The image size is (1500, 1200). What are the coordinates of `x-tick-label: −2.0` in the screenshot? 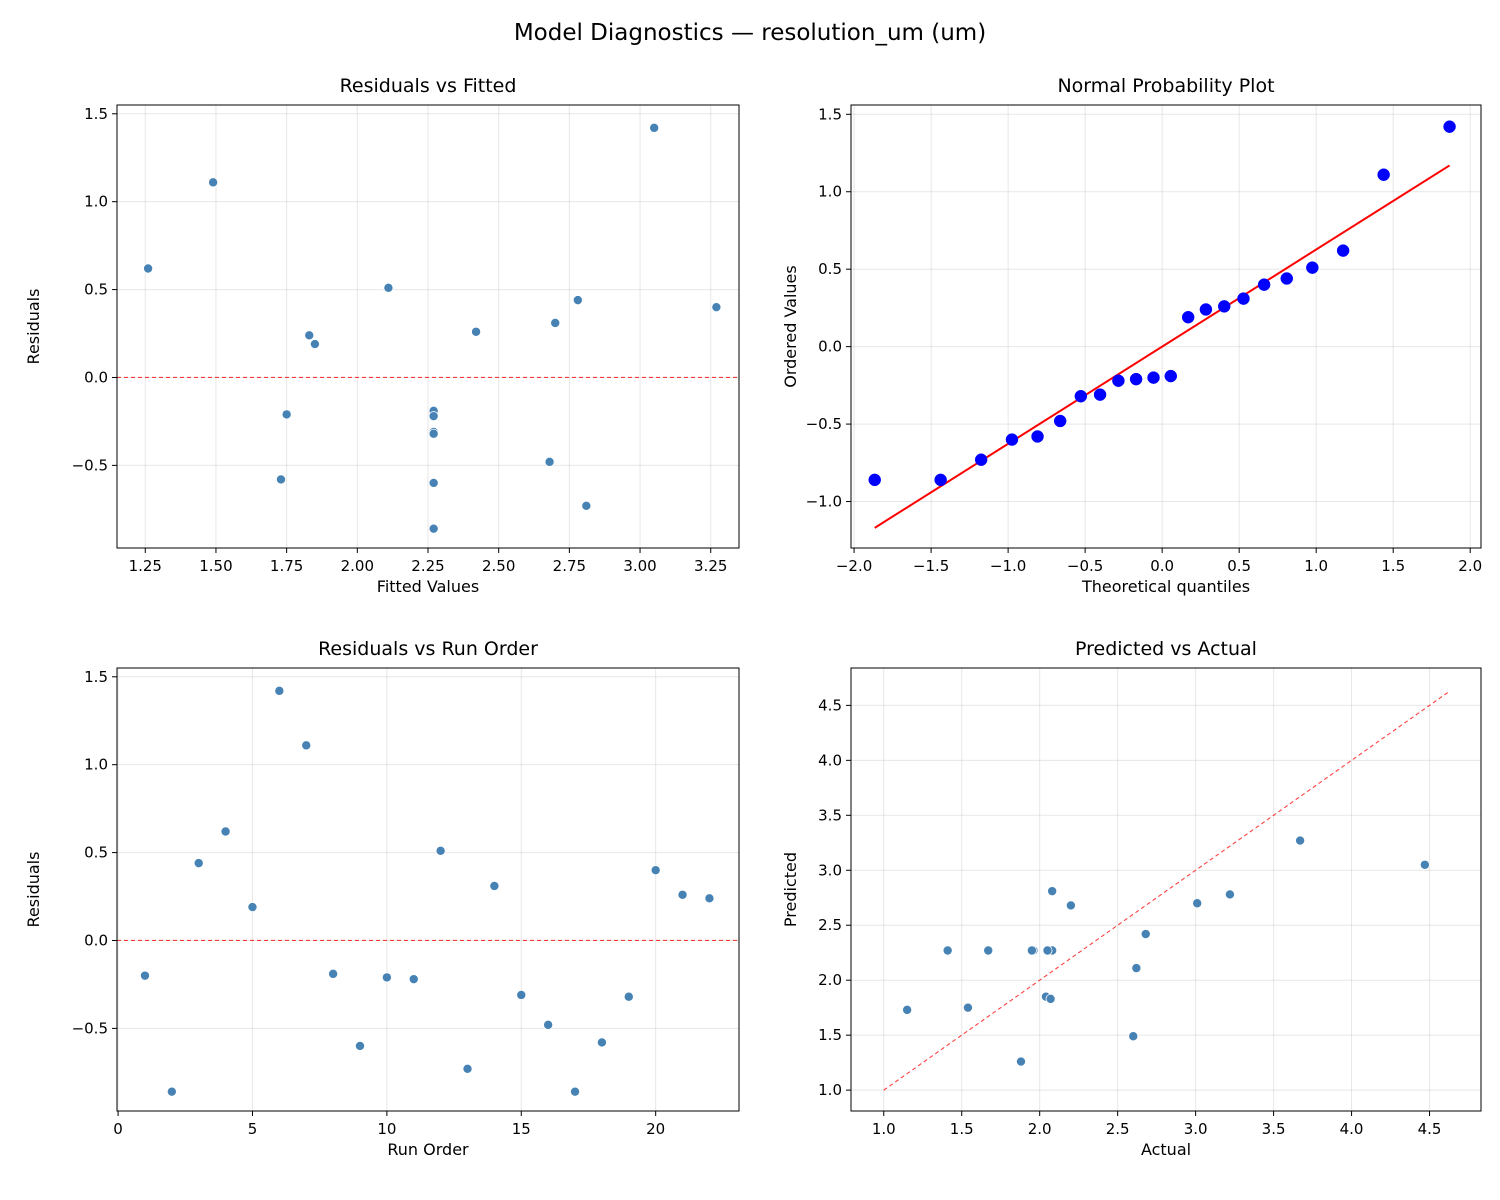 It's located at (854, 566).